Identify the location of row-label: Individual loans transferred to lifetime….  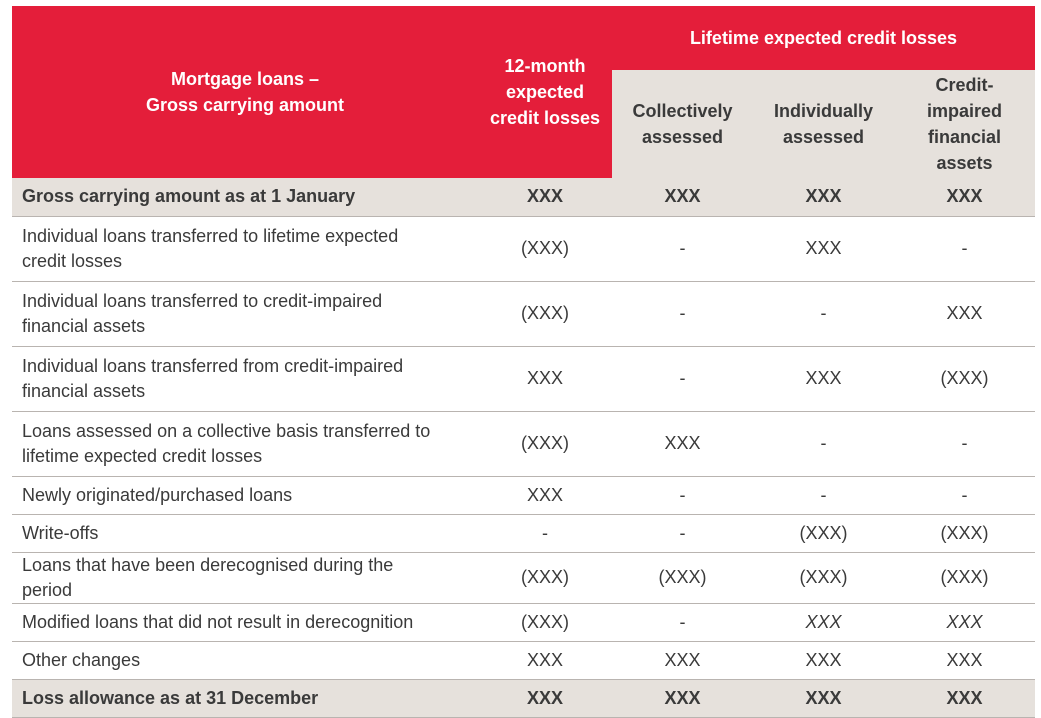
(245, 249).